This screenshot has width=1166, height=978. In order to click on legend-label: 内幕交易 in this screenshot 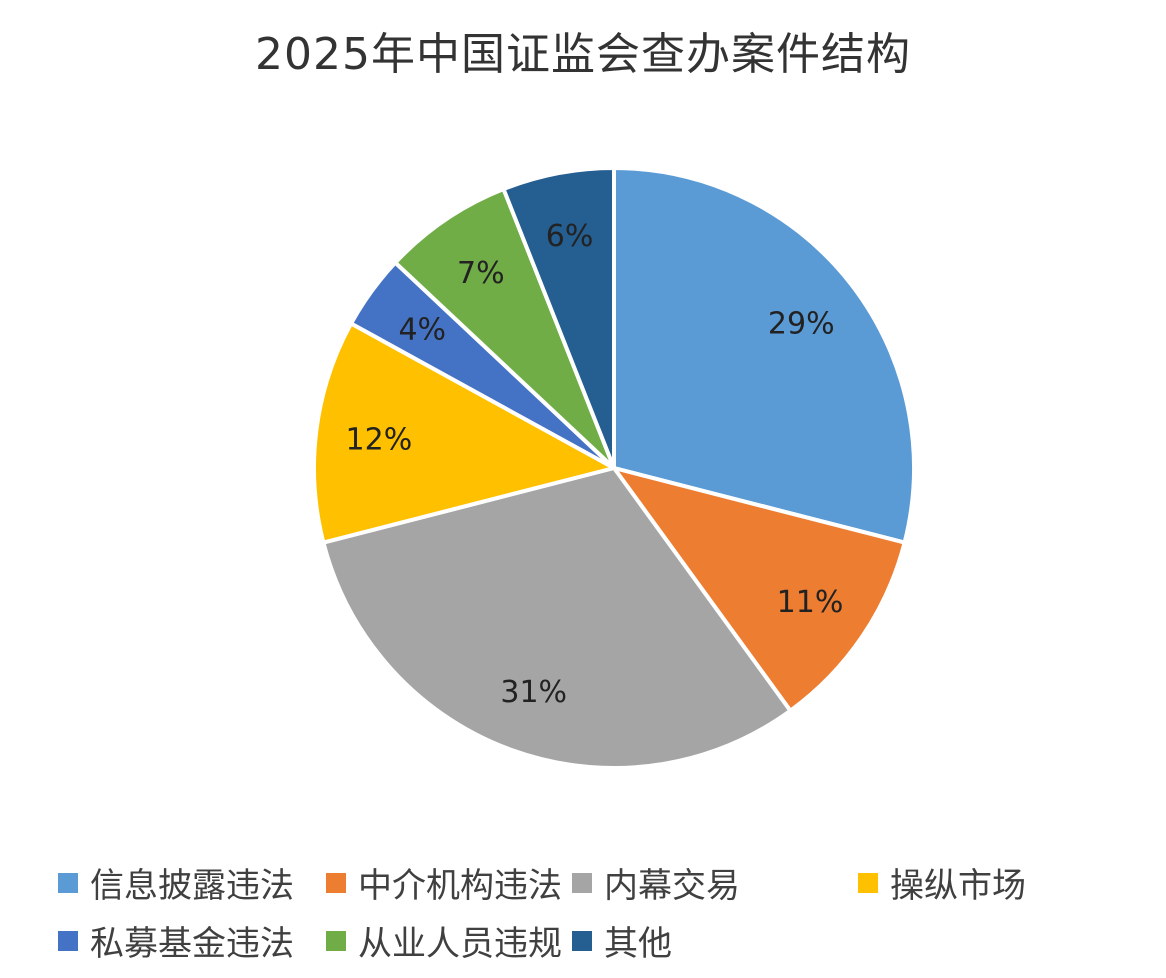, I will do `click(672, 886)`.